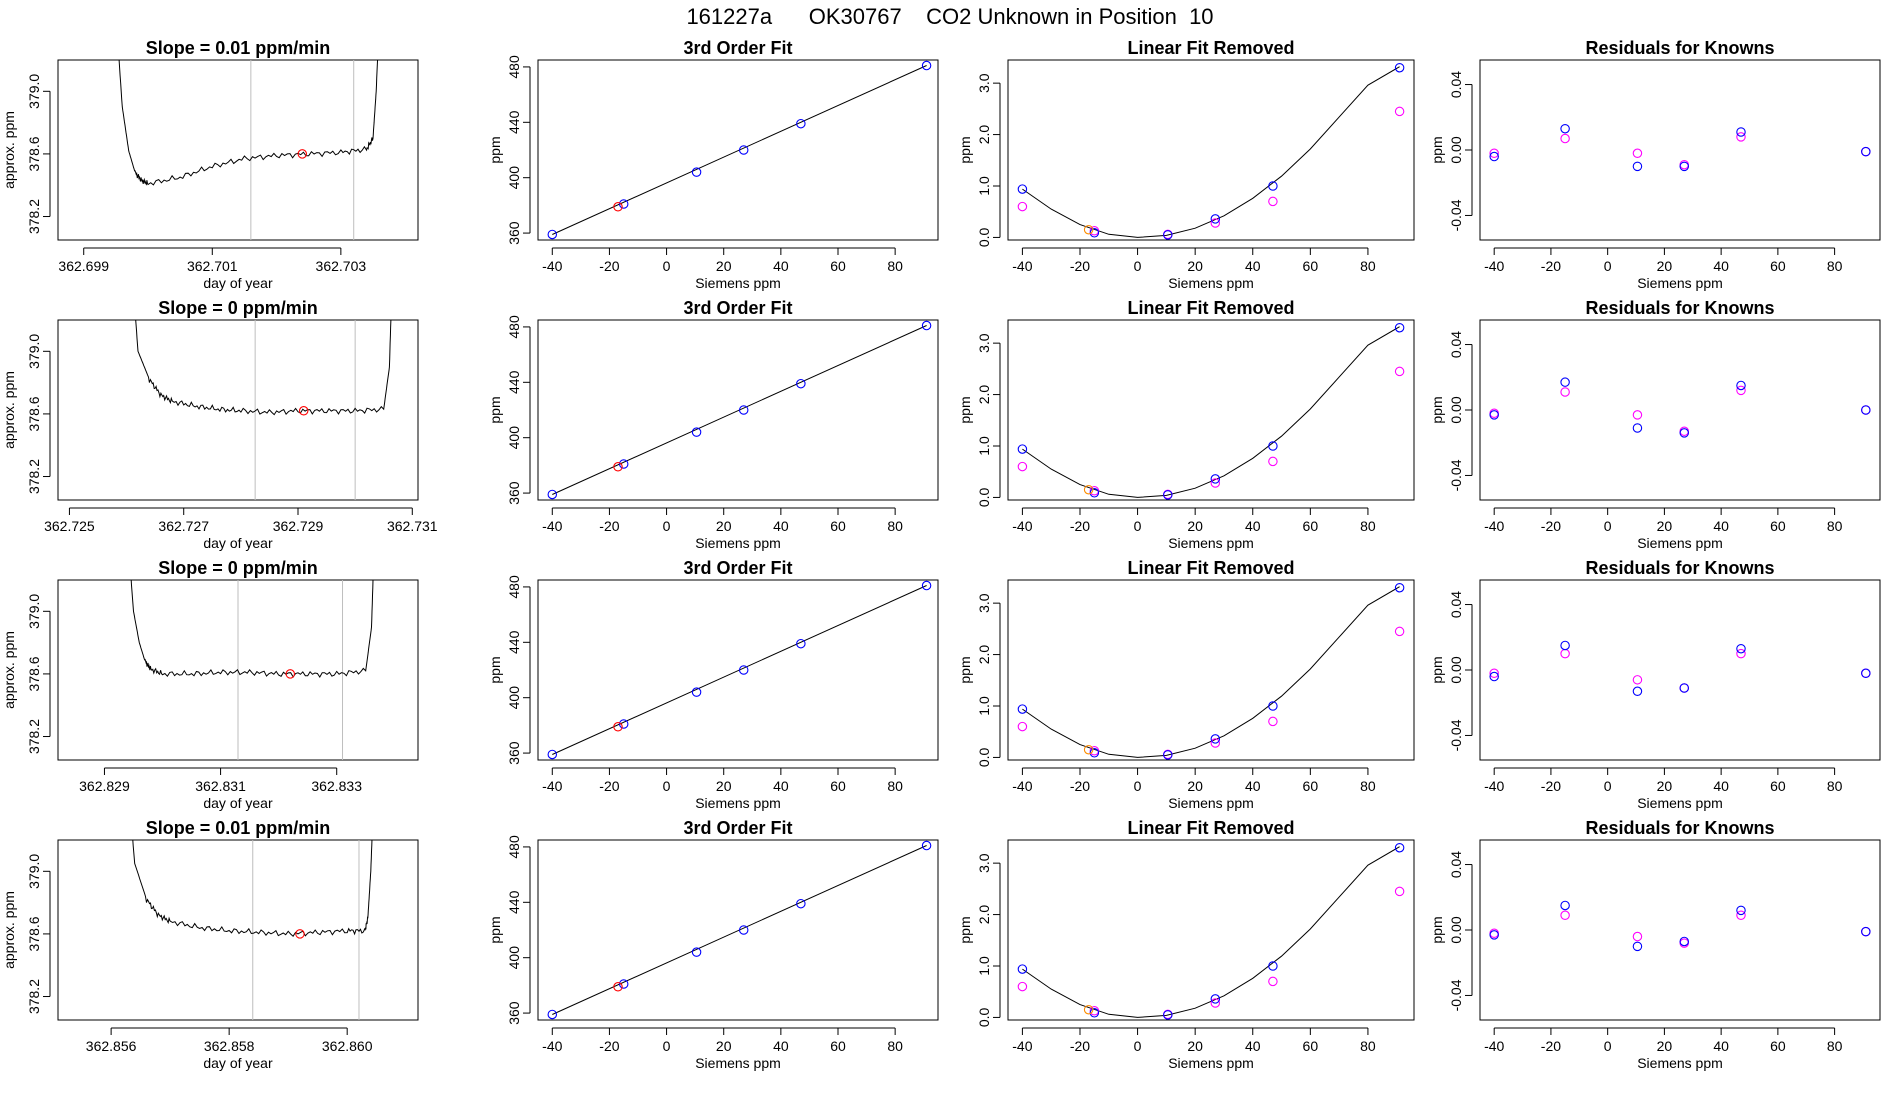 Image resolution: width=1900 pixels, height=1105 pixels. Describe the element at coordinates (341, 266) in the screenshot. I see `x-tick-label: 362.703` at that location.